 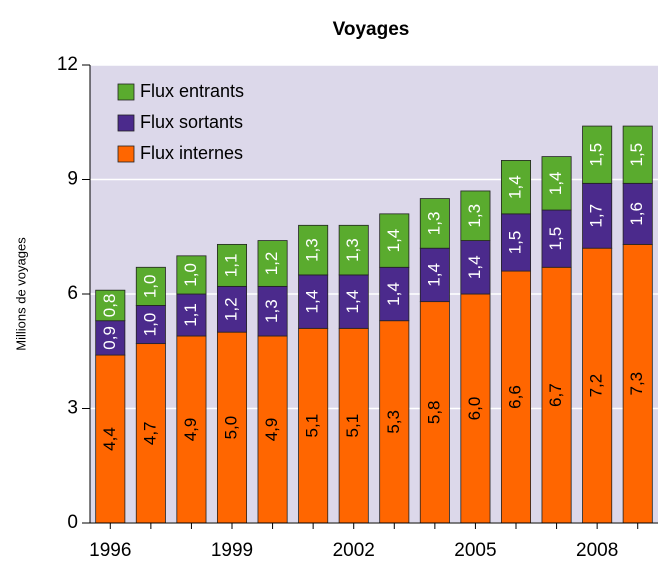 What do you see at coordinates (72, 179) in the screenshot?
I see `y-tick-label: 9` at bounding box center [72, 179].